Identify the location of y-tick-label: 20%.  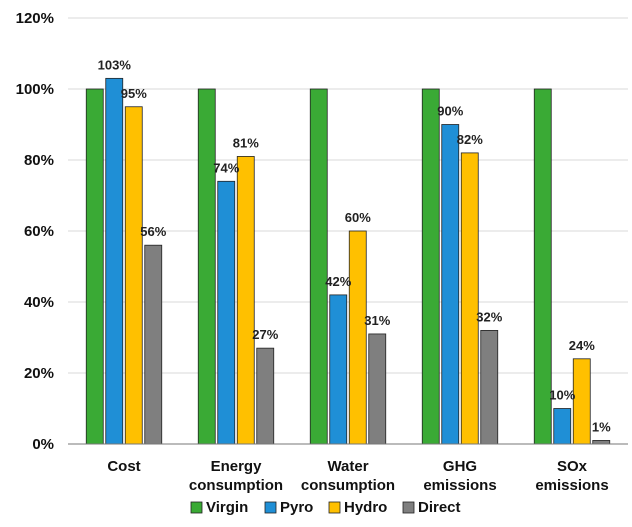
(39, 373).